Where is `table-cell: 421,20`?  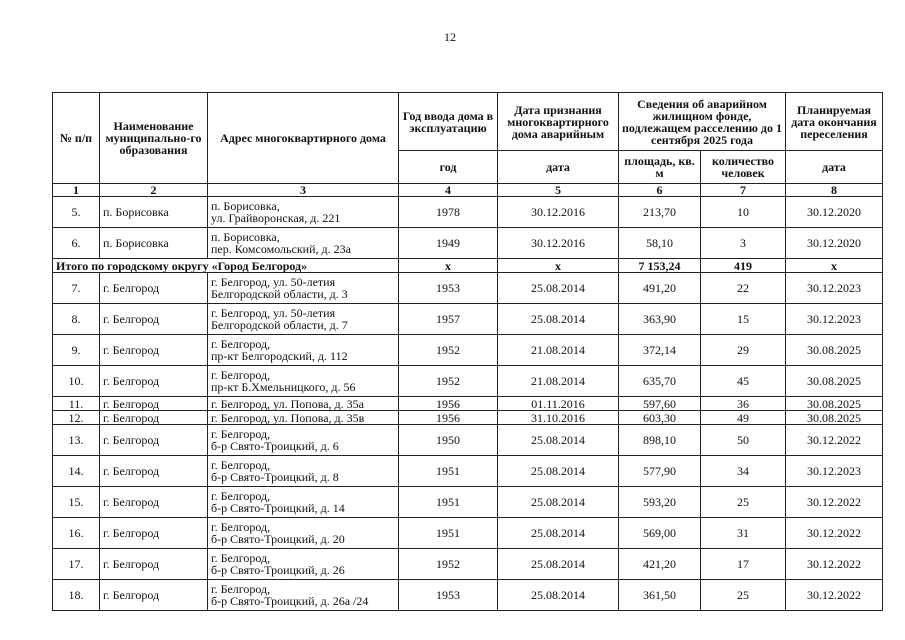
table-cell: 421,20 is located at coordinates (659, 564).